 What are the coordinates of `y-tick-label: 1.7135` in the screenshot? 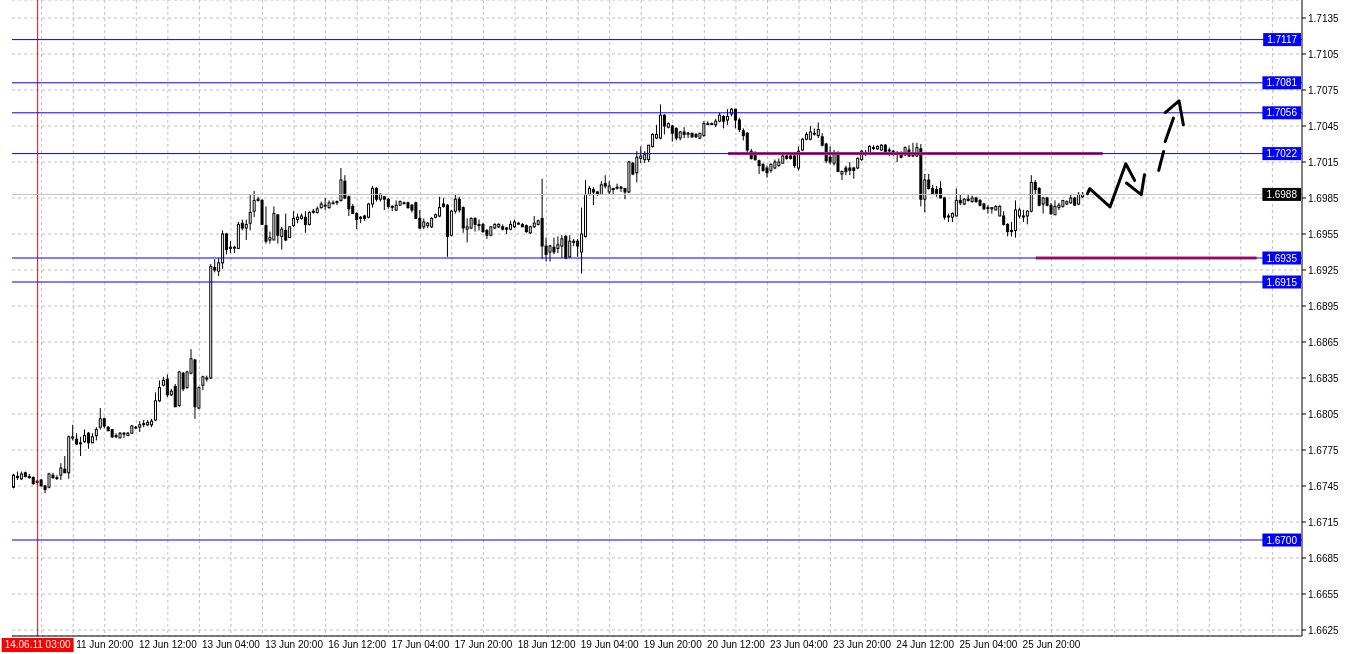 It's located at (1324, 18).